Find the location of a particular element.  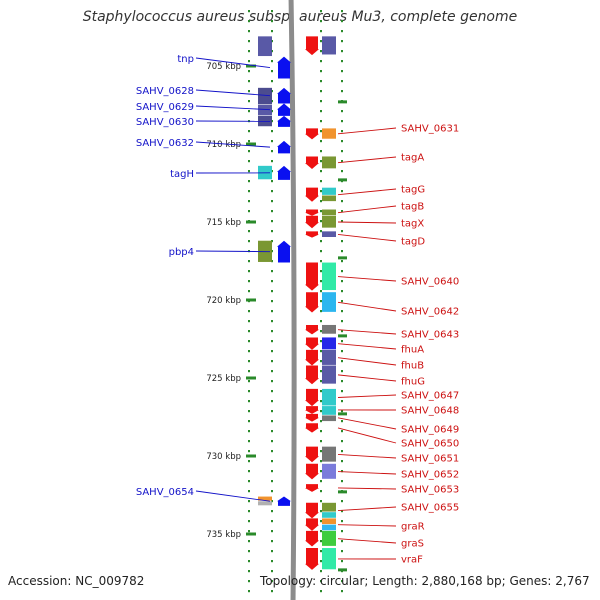

scale-tick-label: 735 kbp is located at coordinates (223, 535).